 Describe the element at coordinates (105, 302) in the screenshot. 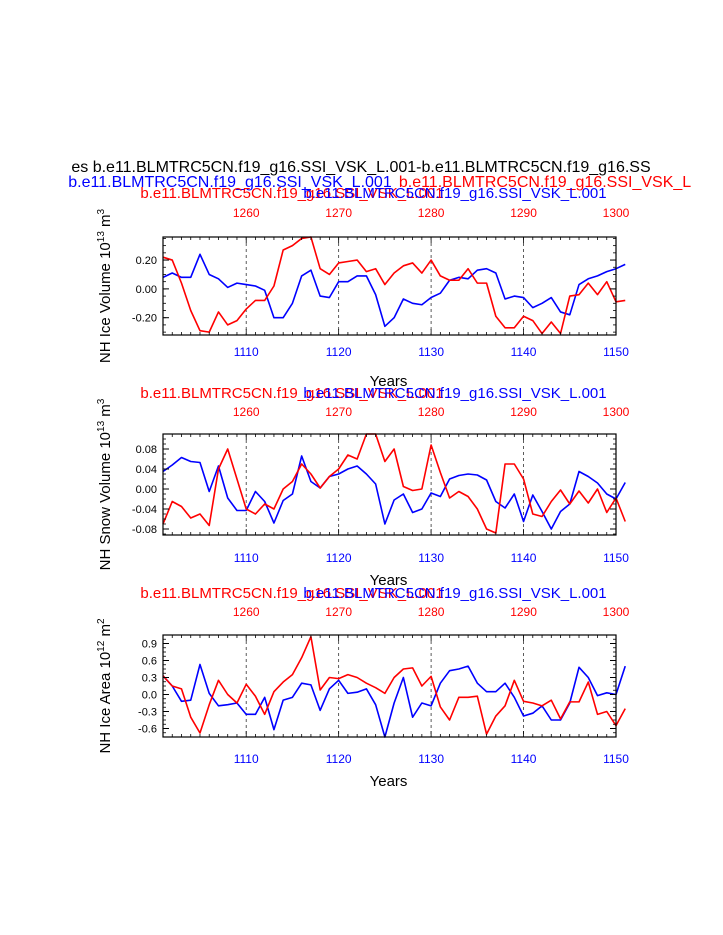

I see `y-axis-label-part: NH Ice Volume 10` at that location.